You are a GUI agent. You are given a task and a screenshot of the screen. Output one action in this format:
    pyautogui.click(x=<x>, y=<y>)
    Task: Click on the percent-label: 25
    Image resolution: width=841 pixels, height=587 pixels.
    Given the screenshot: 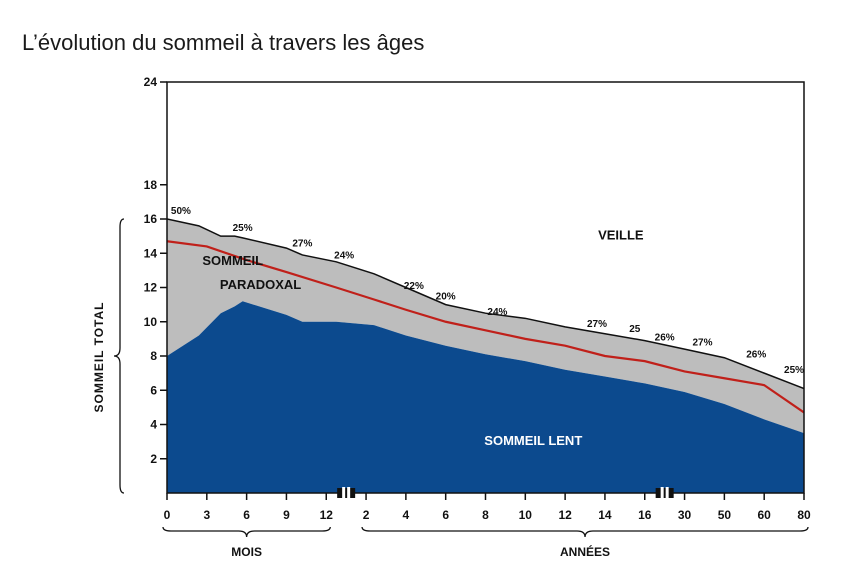 What is the action you would take?
    pyautogui.click(x=635, y=329)
    